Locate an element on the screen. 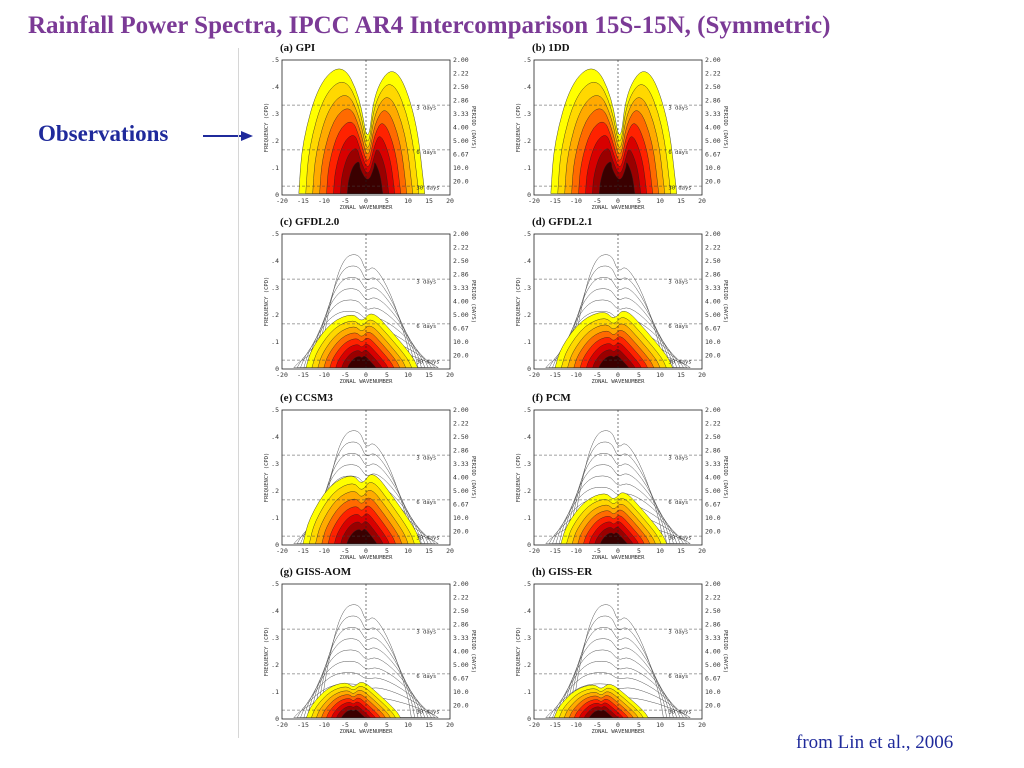 The width and height of the screenshot is (1024, 768). period-tick-label: 2.86 is located at coordinates (713, 451).